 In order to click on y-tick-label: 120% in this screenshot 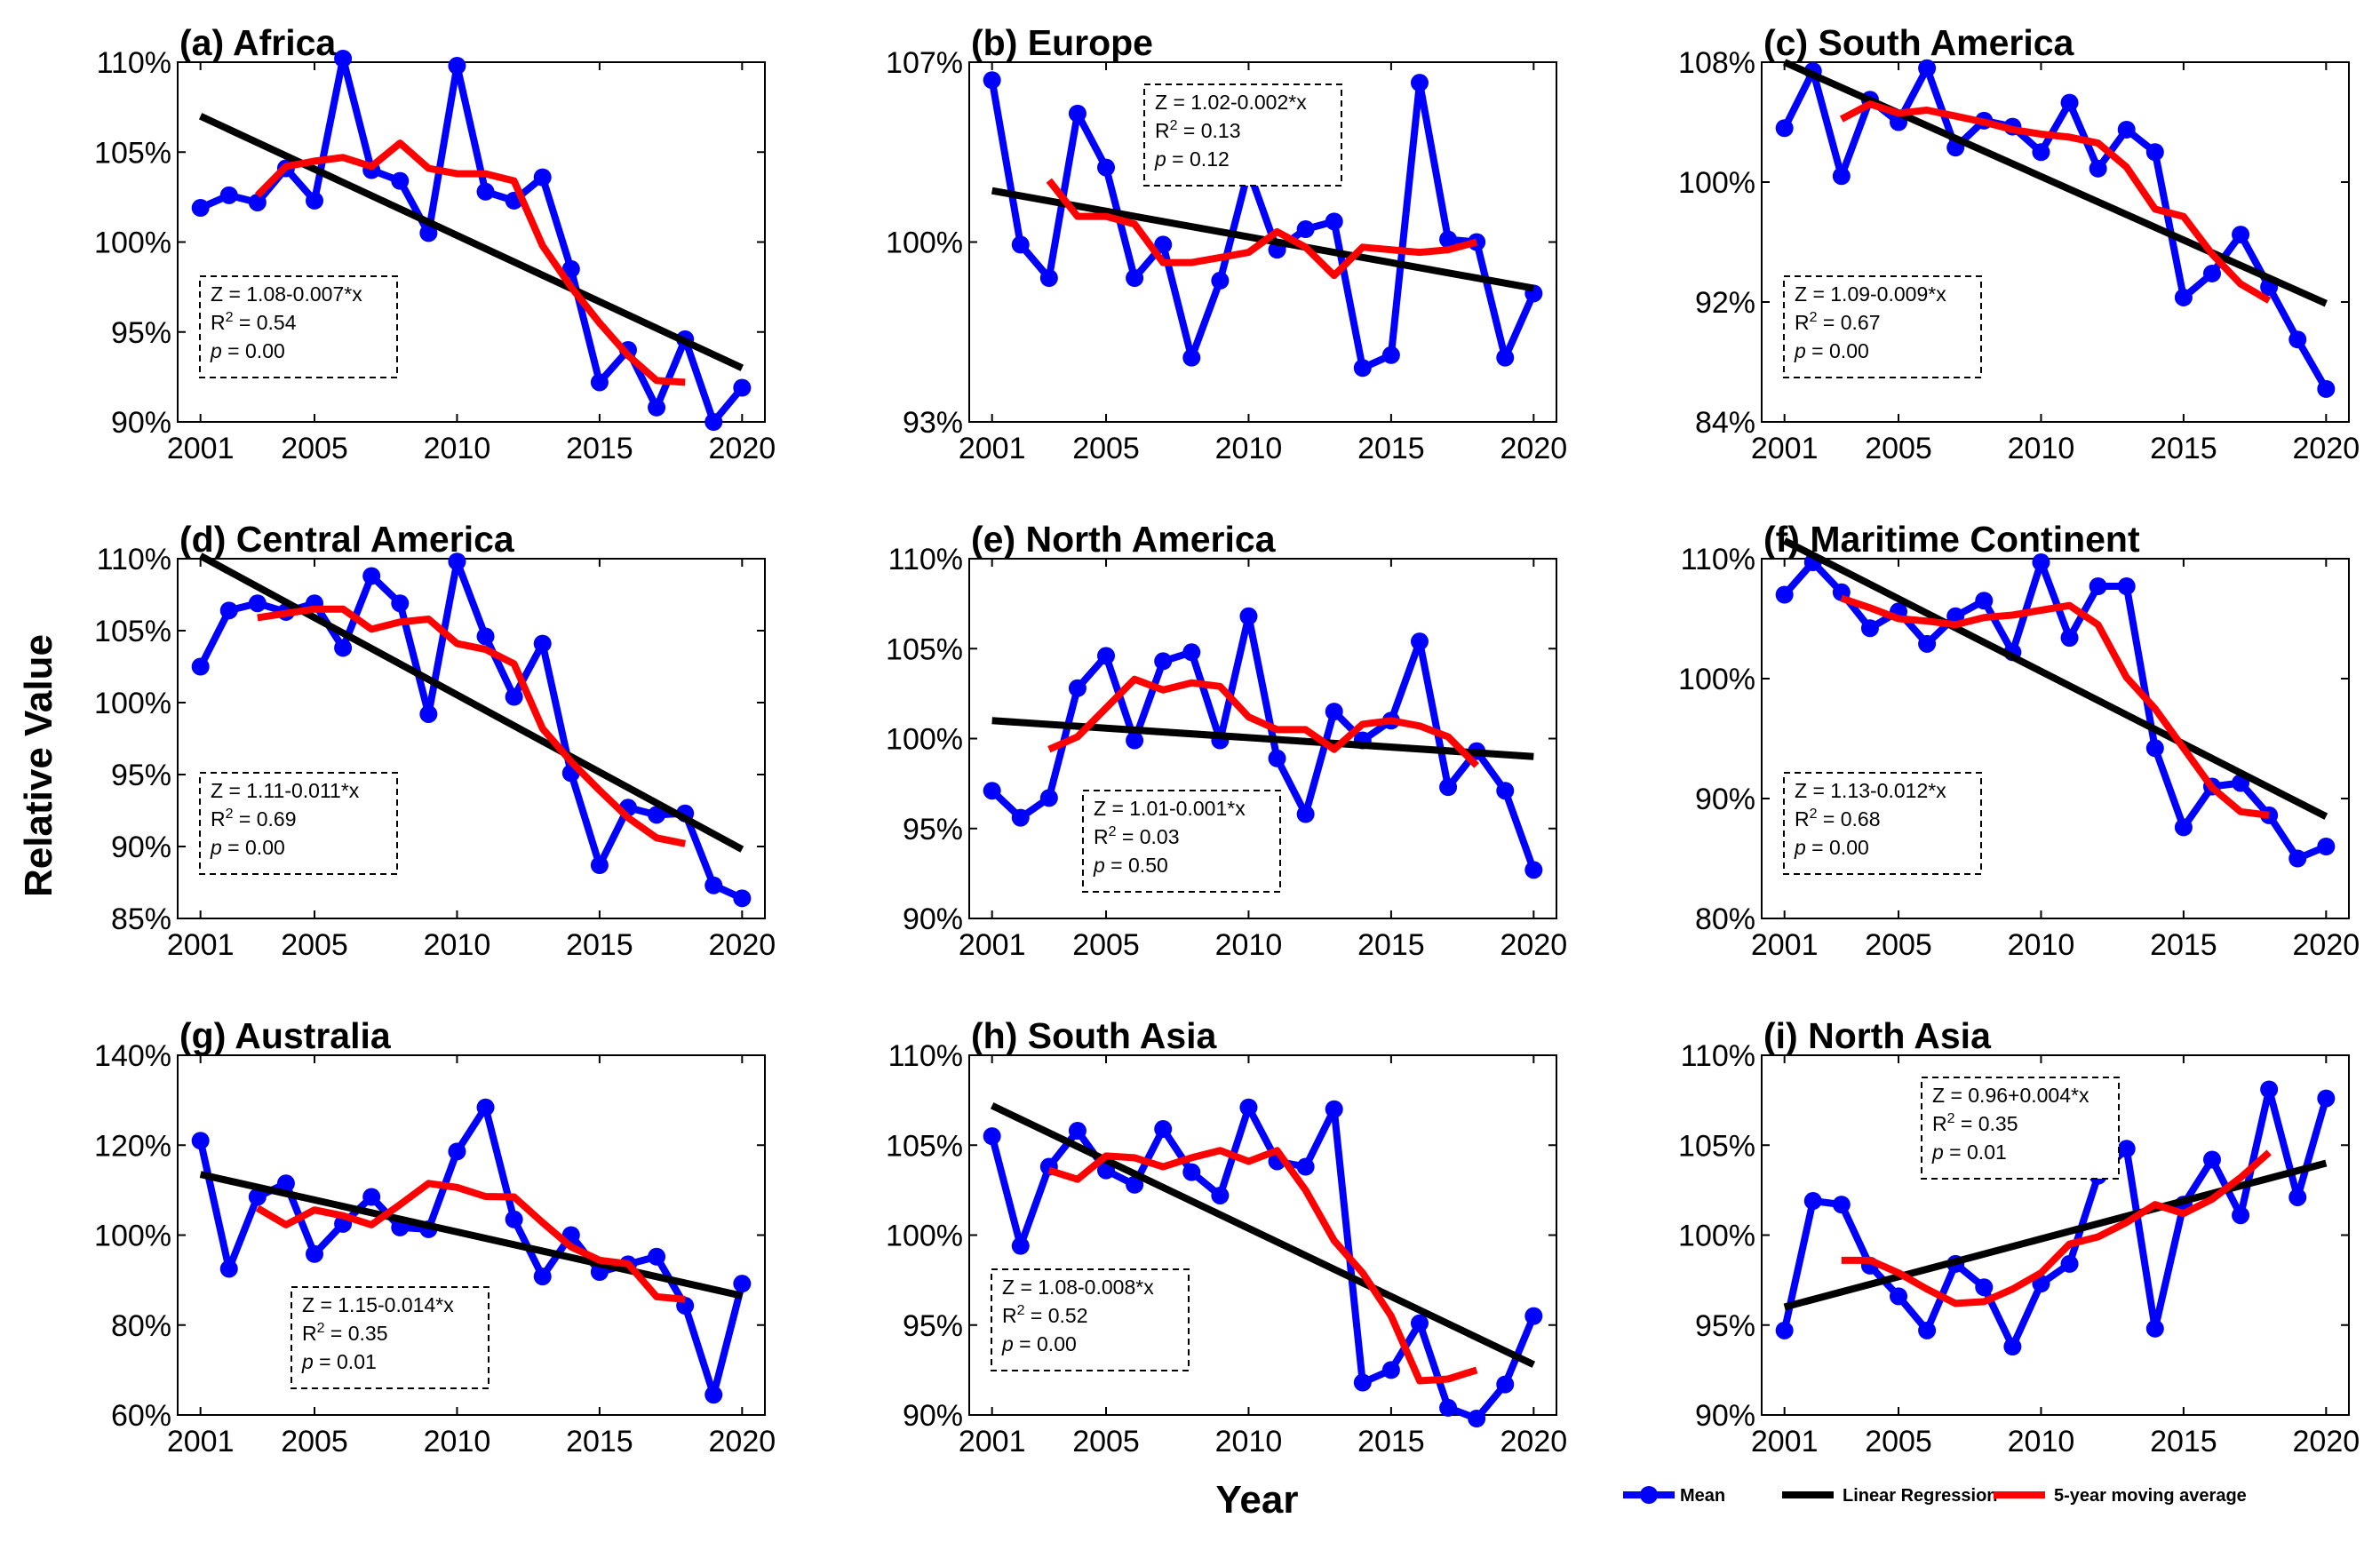, I will do `click(132, 1146)`.